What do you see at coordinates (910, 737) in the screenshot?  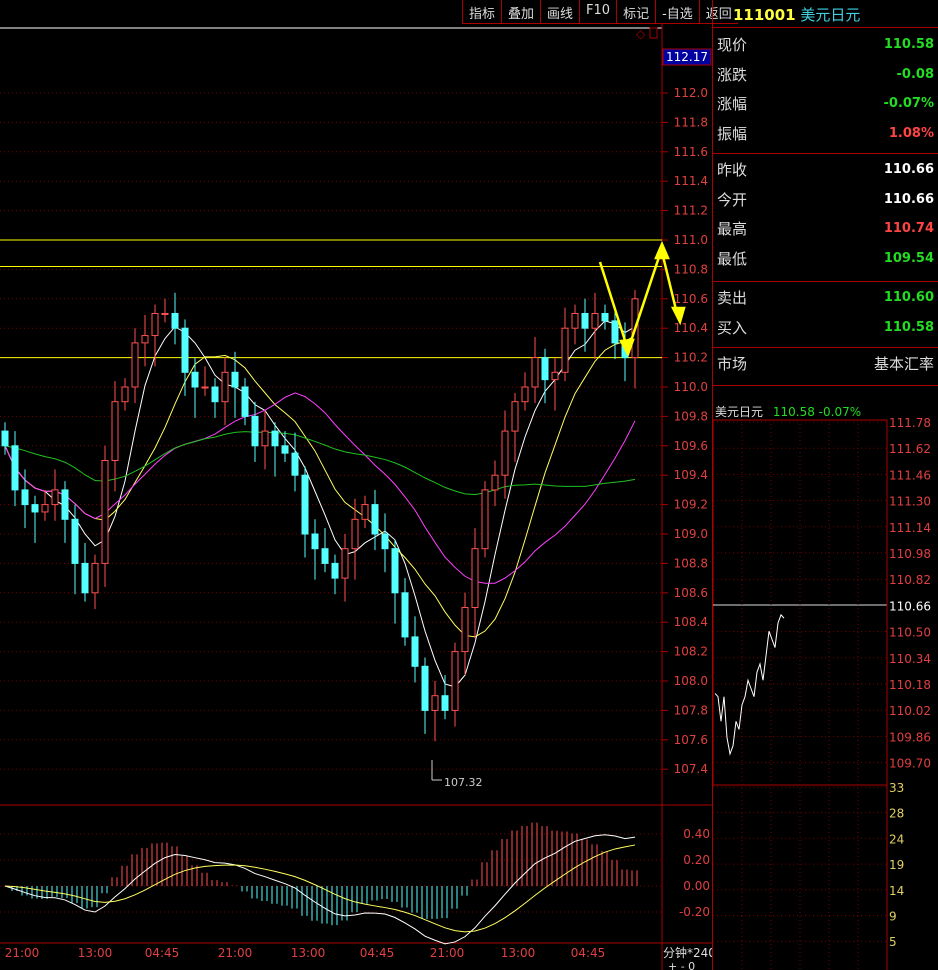 I see `mini-price-tick: 109.86` at bounding box center [910, 737].